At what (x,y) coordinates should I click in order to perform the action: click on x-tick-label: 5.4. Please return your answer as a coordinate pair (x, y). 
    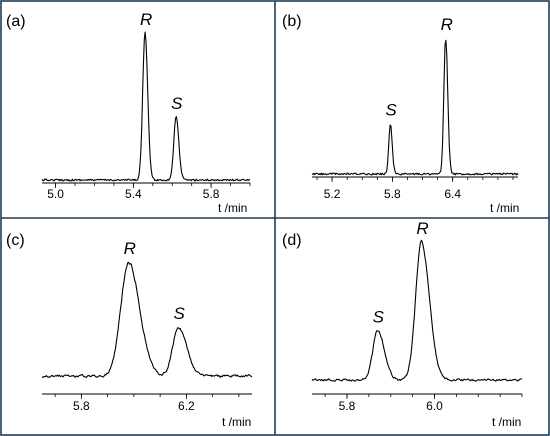
    Looking at the image, I should click on (133, 194).